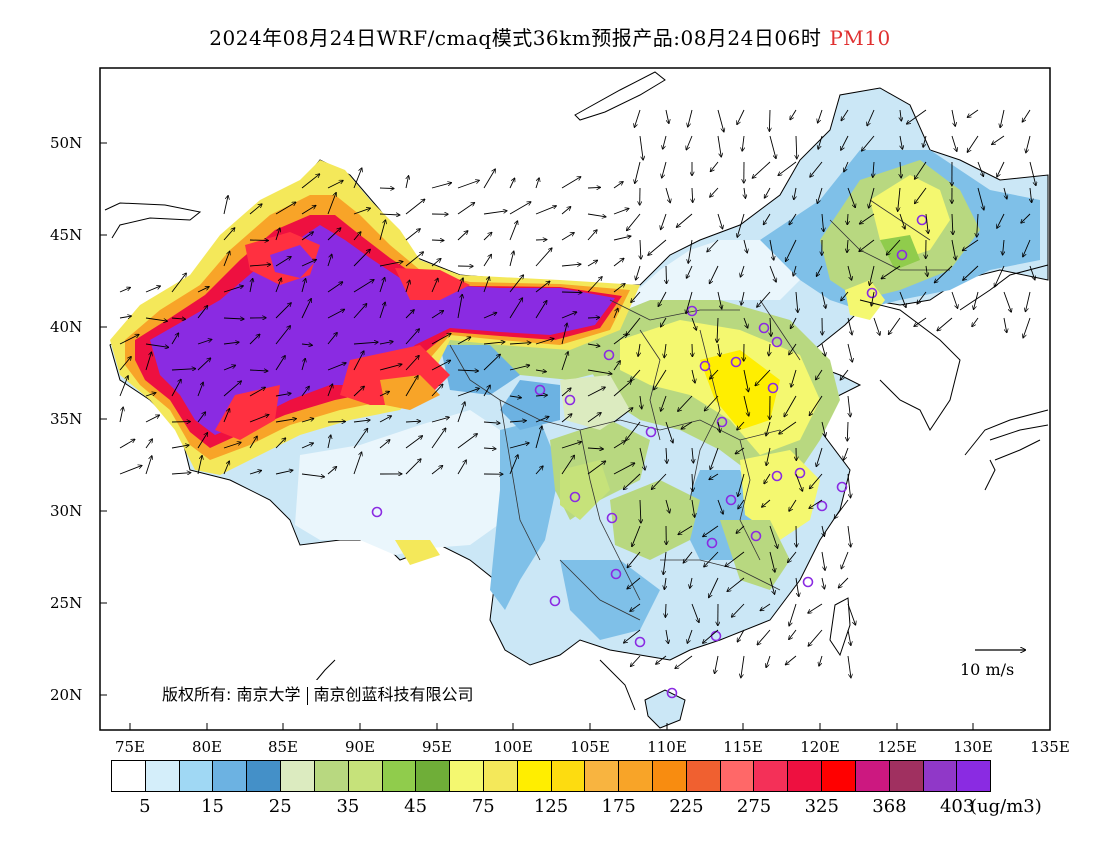  What do you see at coordinates (197, 694) in the screenshot?
I see `copyright-prefix: 版权所有:` at bounding box center [197, 694].